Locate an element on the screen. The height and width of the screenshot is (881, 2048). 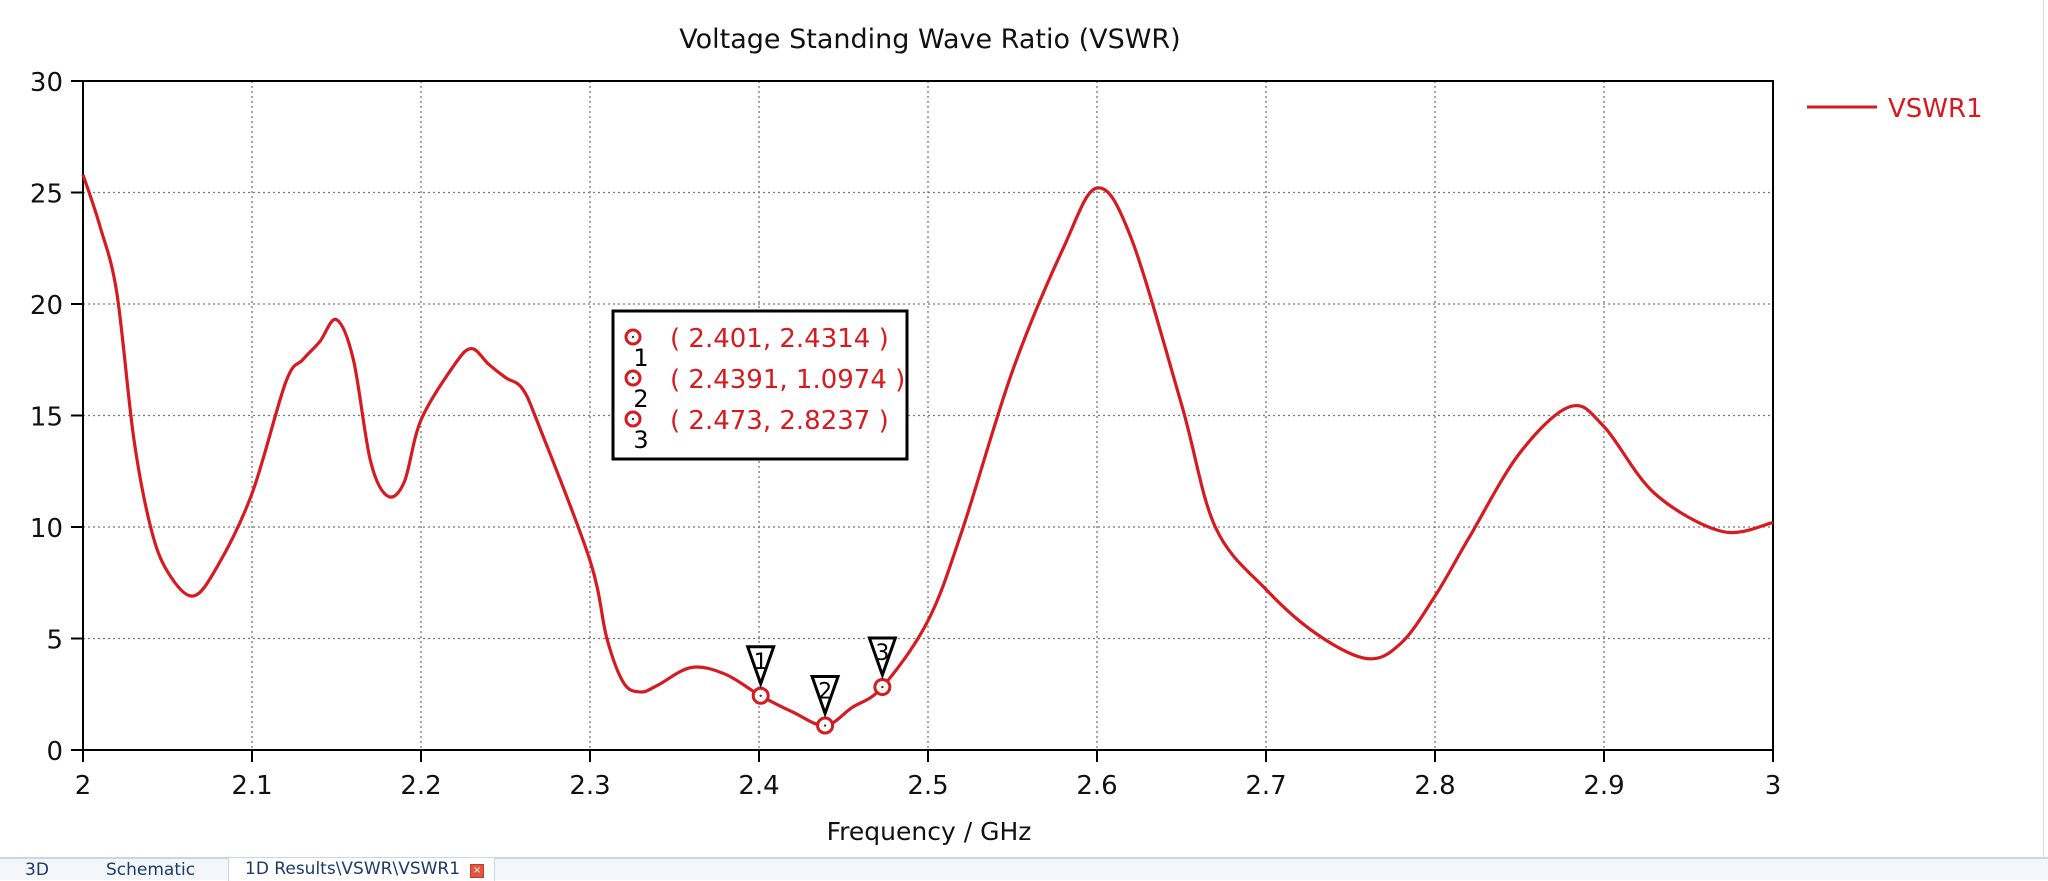
tab-schematic: Schematic is located at coordinates (150, 869).